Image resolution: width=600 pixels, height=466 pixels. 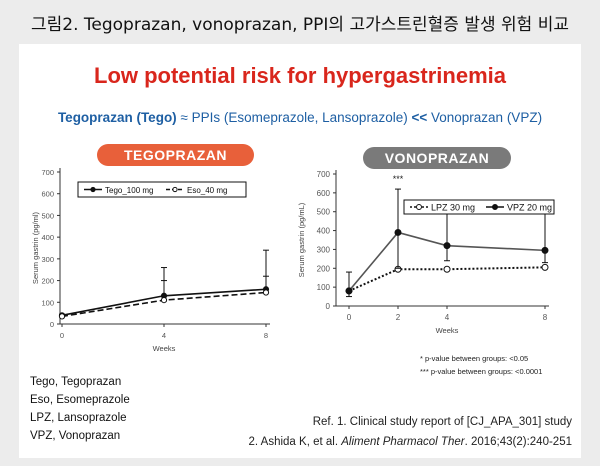 I want to click on footnote-p1: * p-value between groups: <0.05, so click(x=474, y=358).